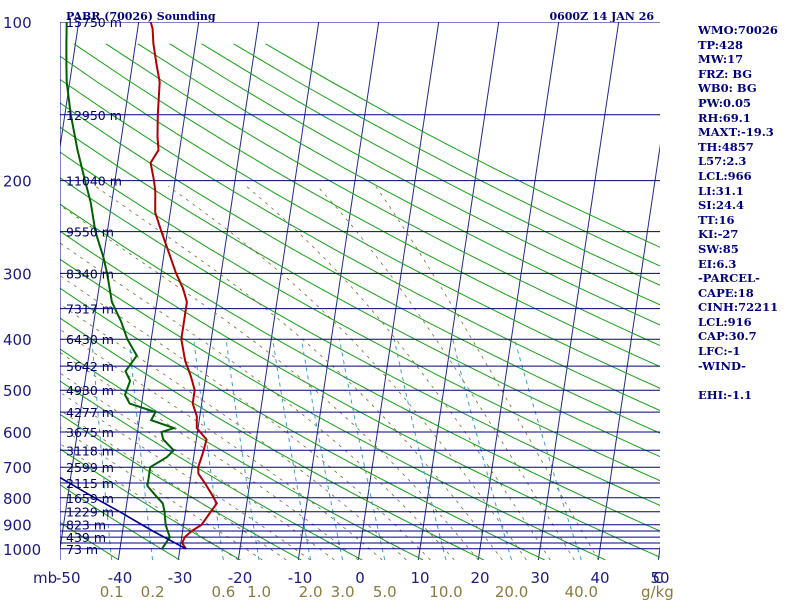  I want to click on height-label: 439 m, so click(86, 537).